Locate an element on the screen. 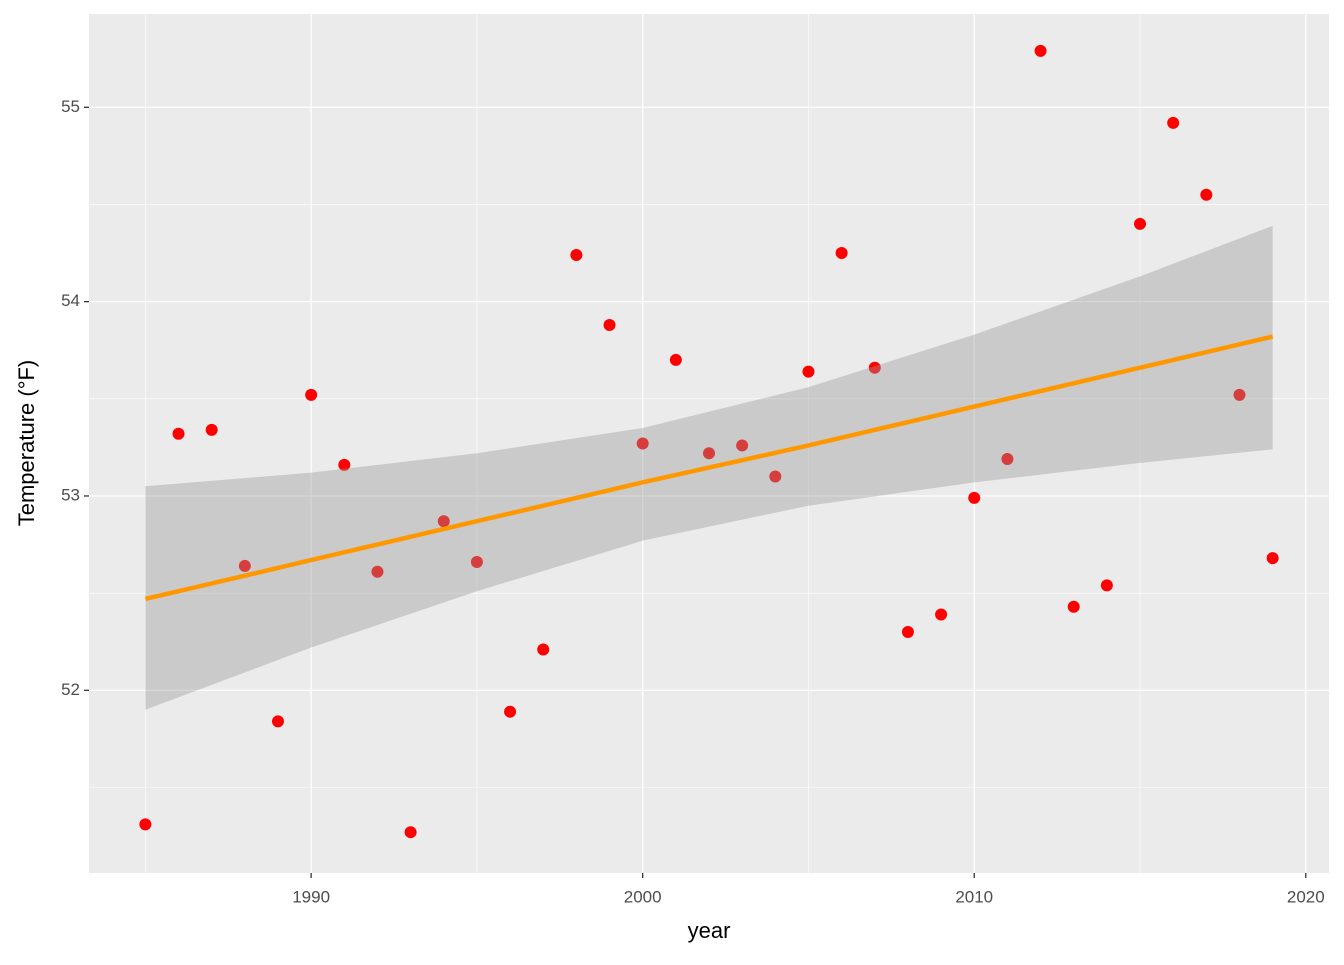 This screenshot has width=1344, height=965. y-tick-label: 53 is located at coordinates (70, 494).